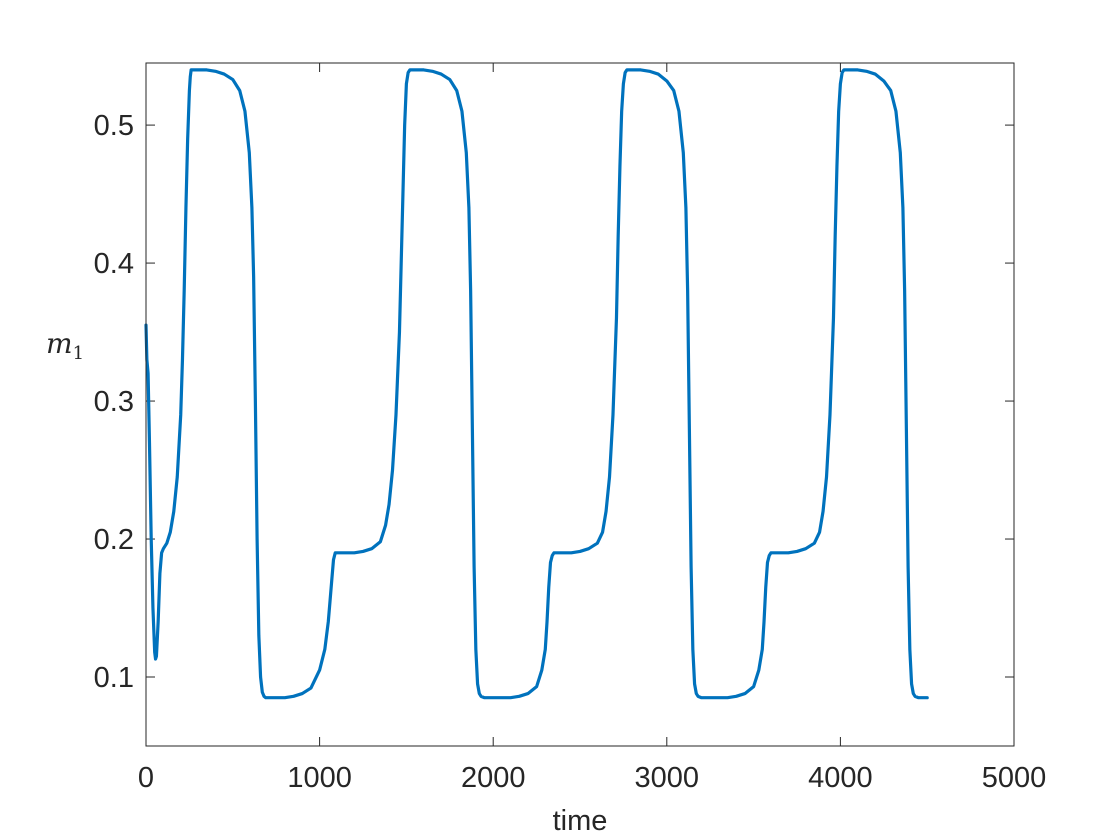 The height and width of the screenshot is (840, 1120). What do you see at coordinates (319, 778) in the screenshot?
I see `x-tick-label: 1000` at bounding box center [319, 778].